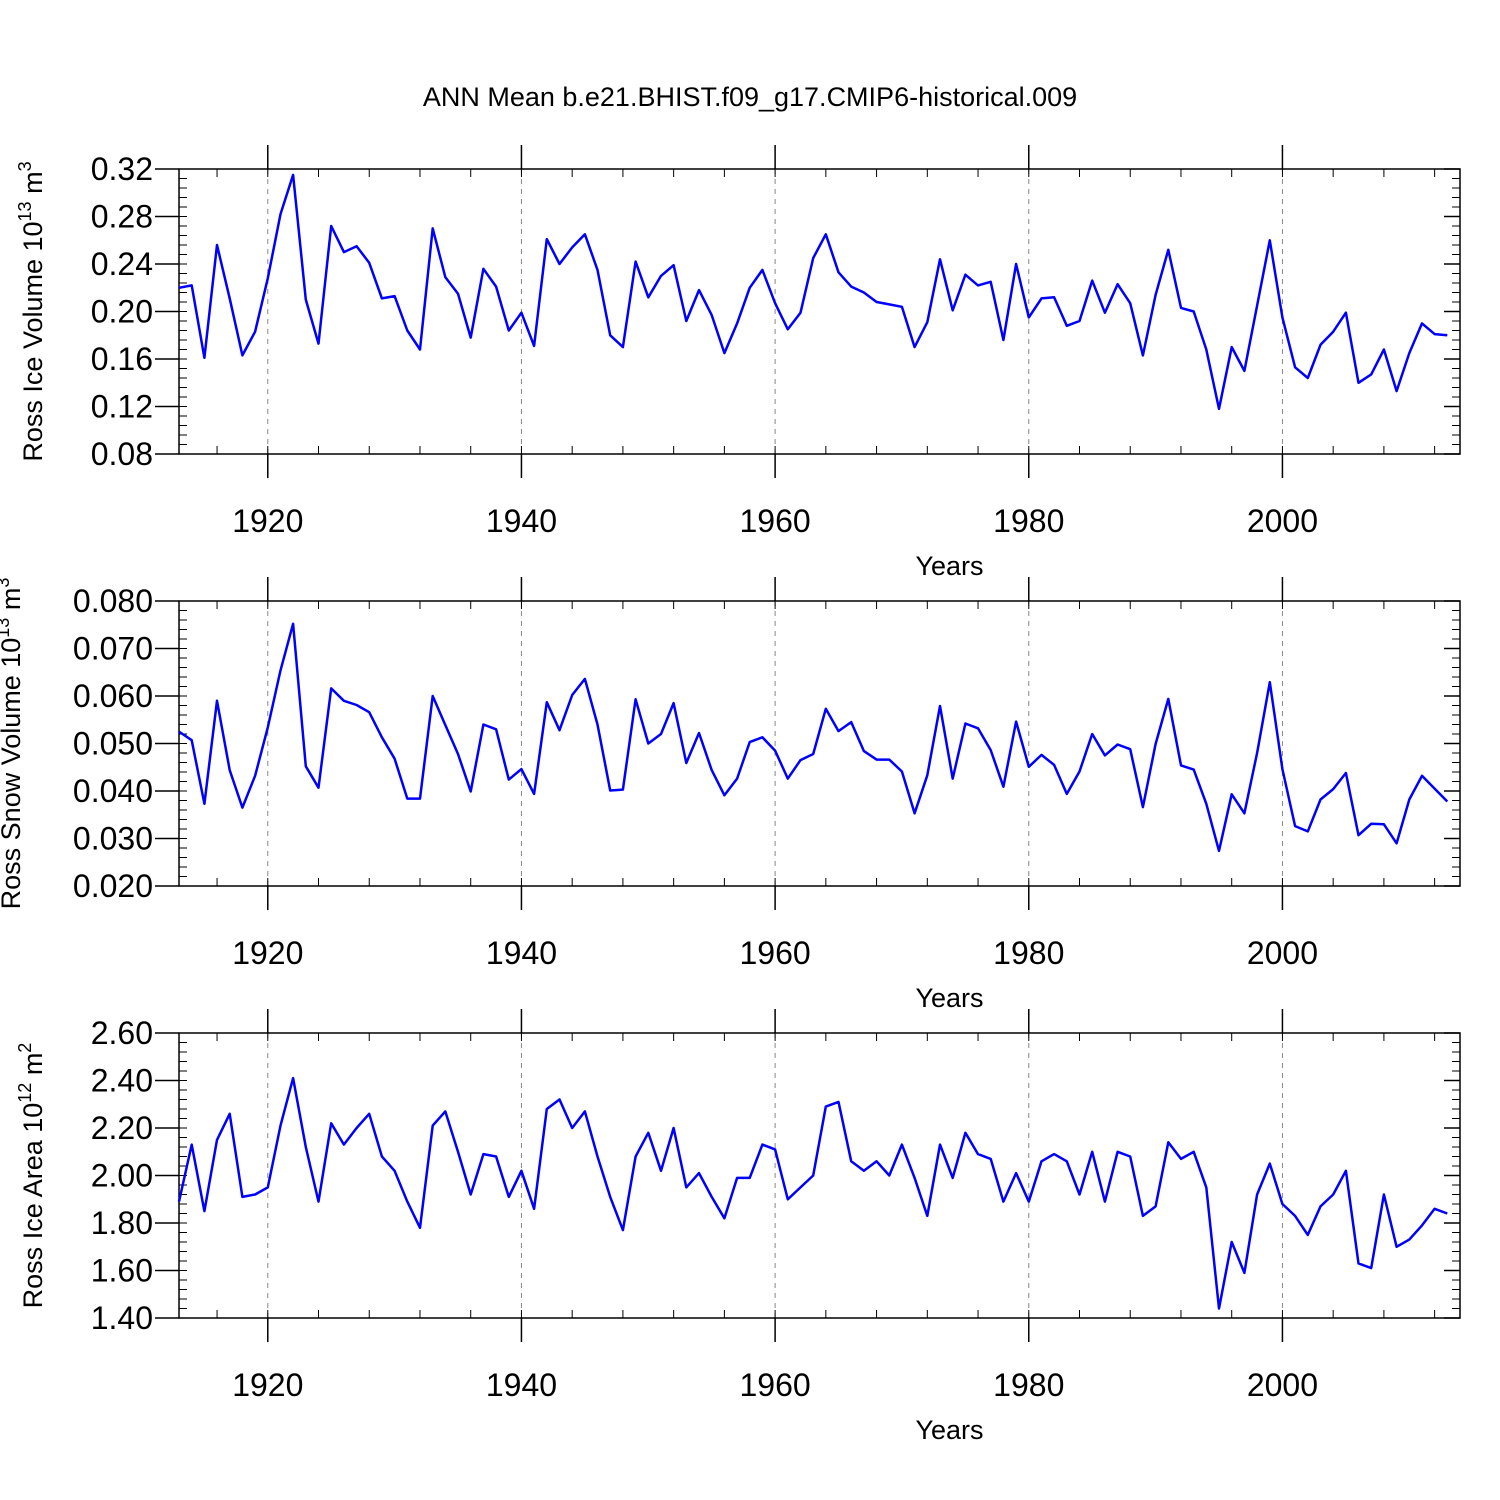 The height and width of the screenshot is (1500, 1500). What do you see at coordinates (122, 1271) in the screenshot?
I see `y-tick-label: 1.60` at bounding box center [122, 1271].